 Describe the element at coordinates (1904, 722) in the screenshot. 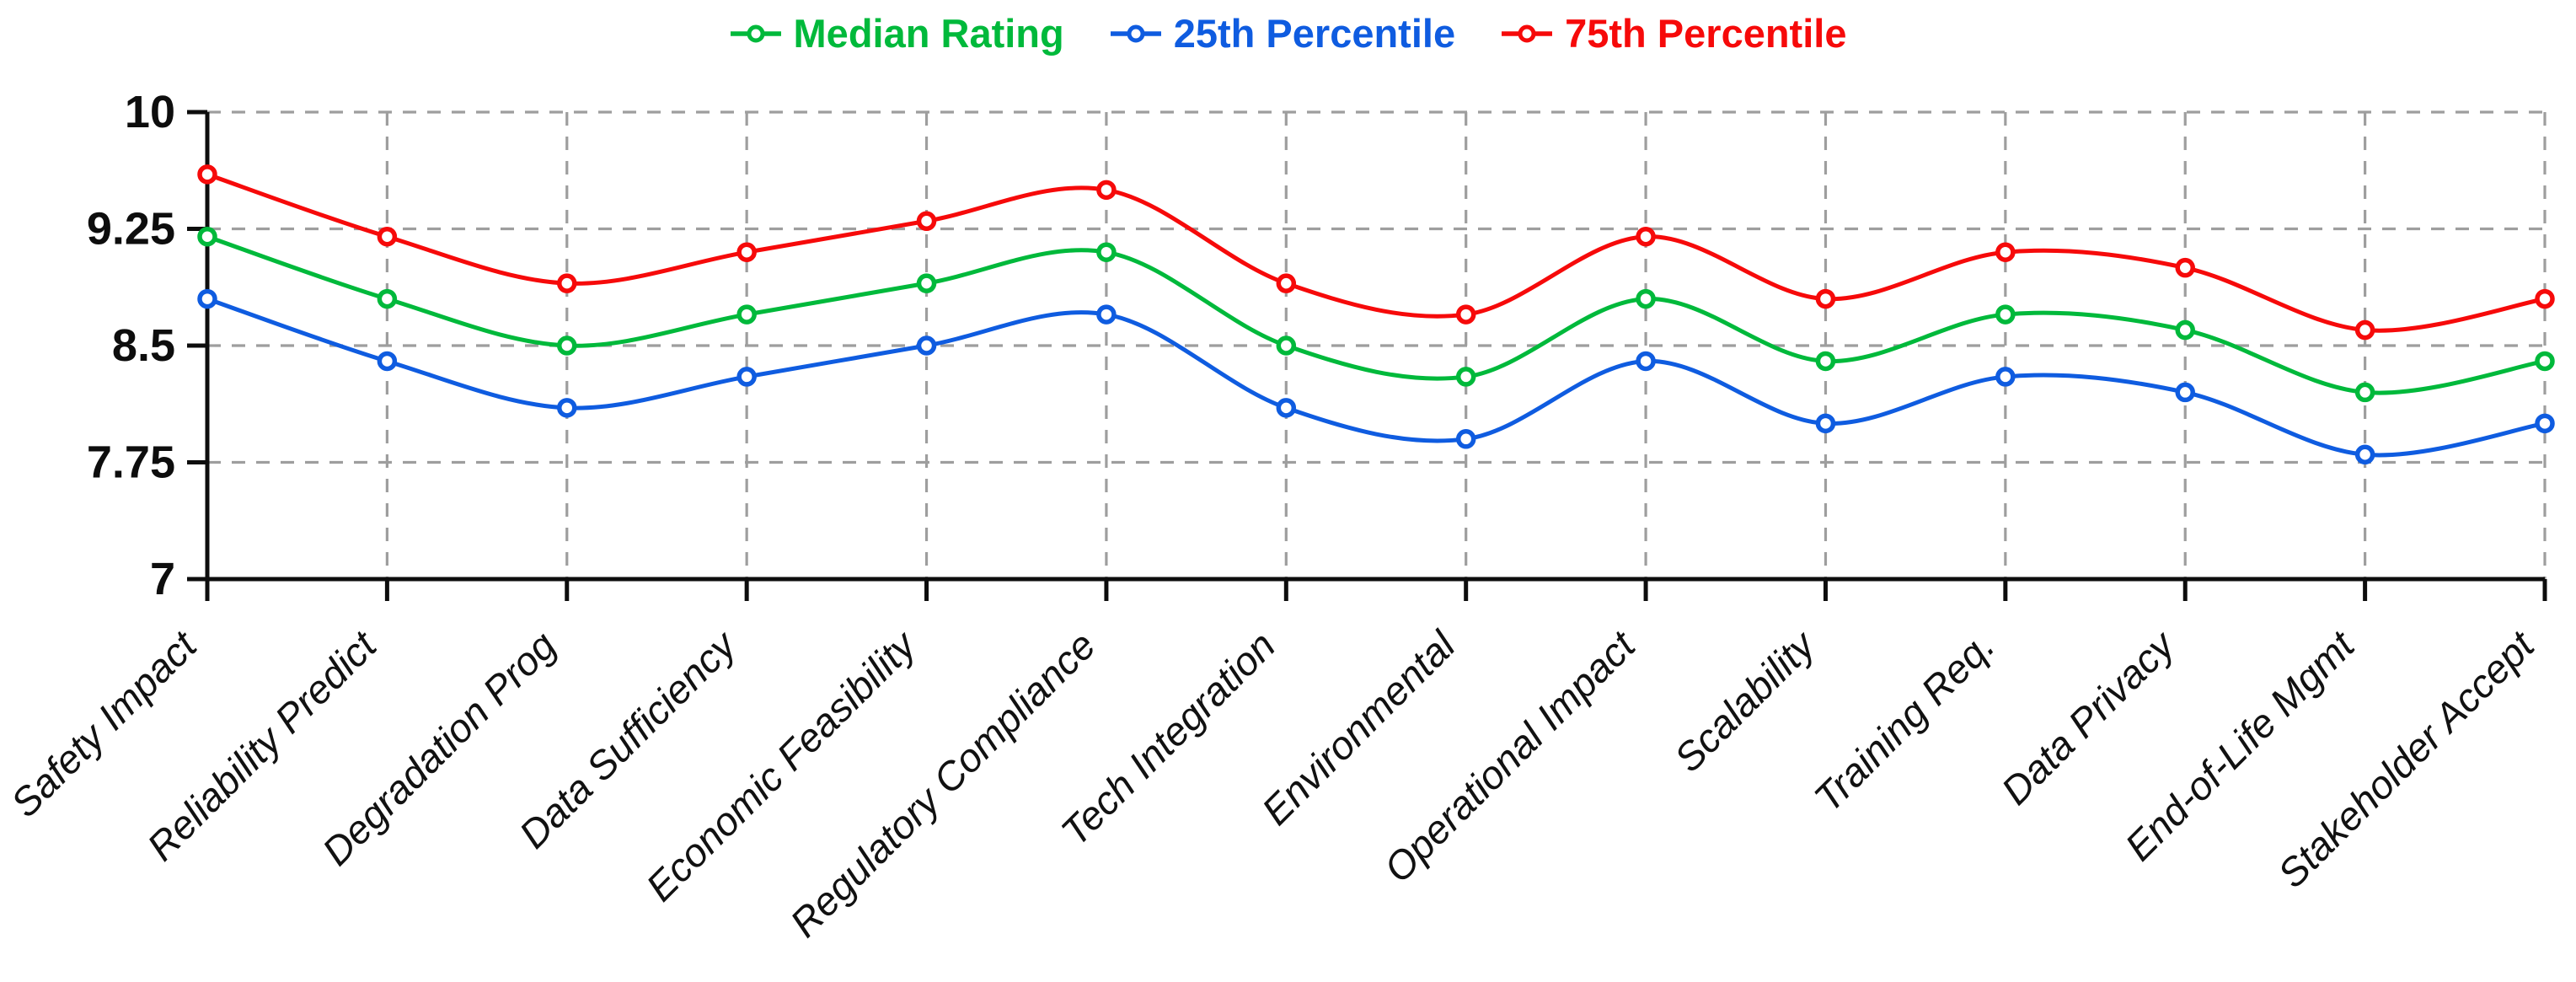

I see `x-tick-label-training-req: Training Req.` at that location.